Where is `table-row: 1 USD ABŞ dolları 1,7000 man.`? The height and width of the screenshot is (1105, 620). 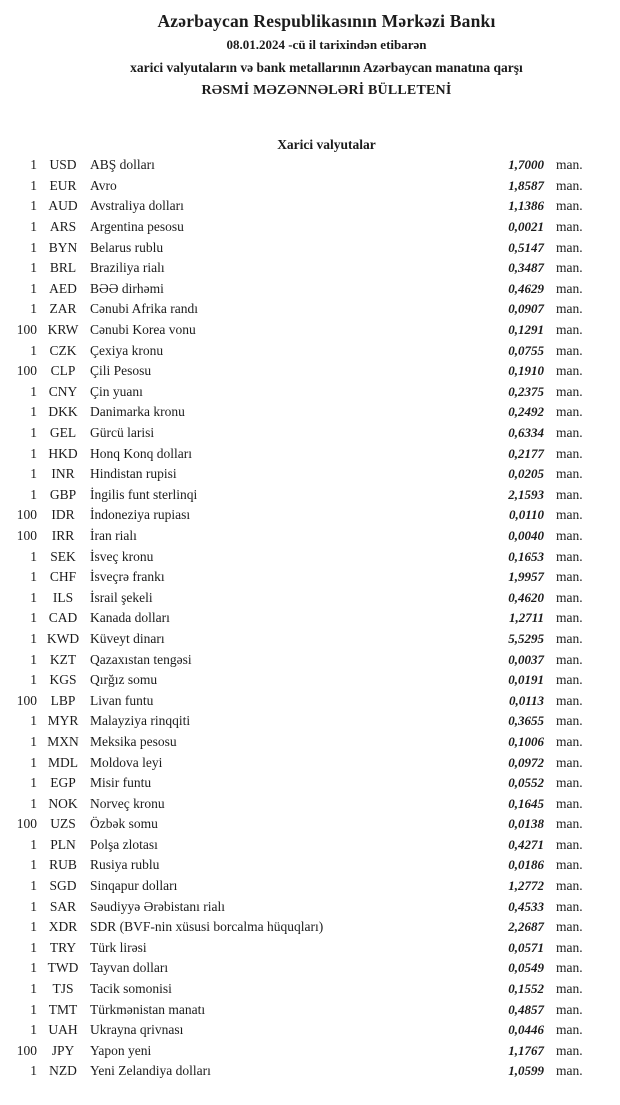 table-row: 1 USD ABŞ dolları 1,7000 man. is located at coordinates (300, 165).